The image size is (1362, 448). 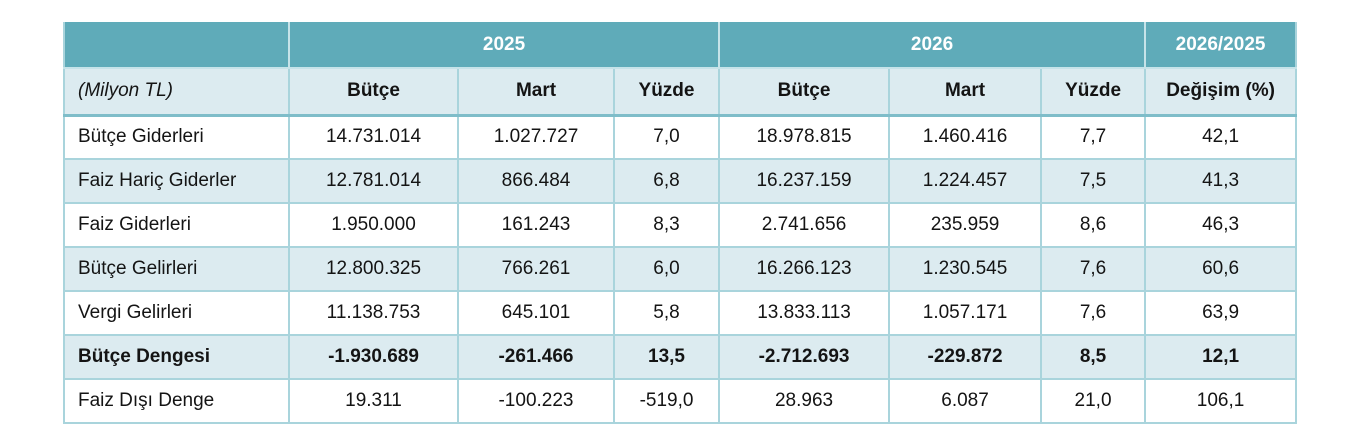 What do you see at coordinates (1093, 225) in the screenshot?
I see `value-cell: 8,6` at bounding box center [1093, 225].